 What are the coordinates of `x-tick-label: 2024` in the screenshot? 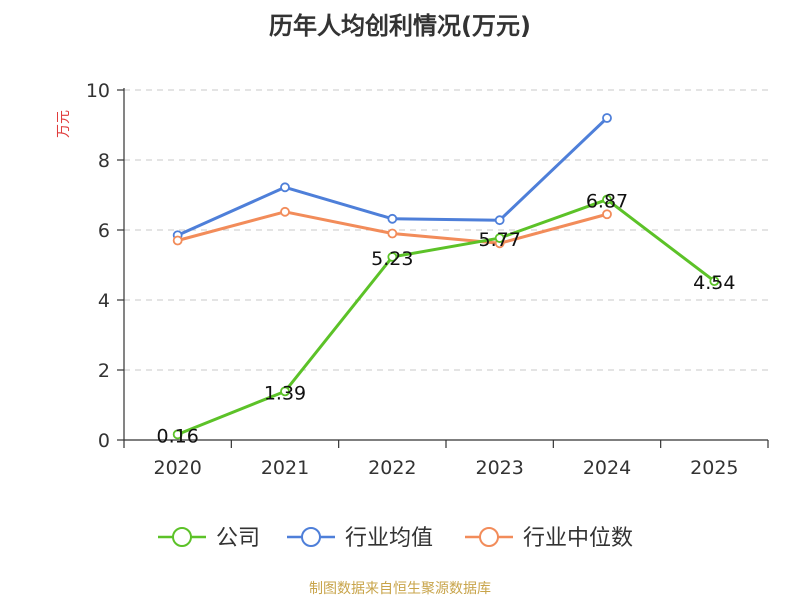 It's located at (607, 468).